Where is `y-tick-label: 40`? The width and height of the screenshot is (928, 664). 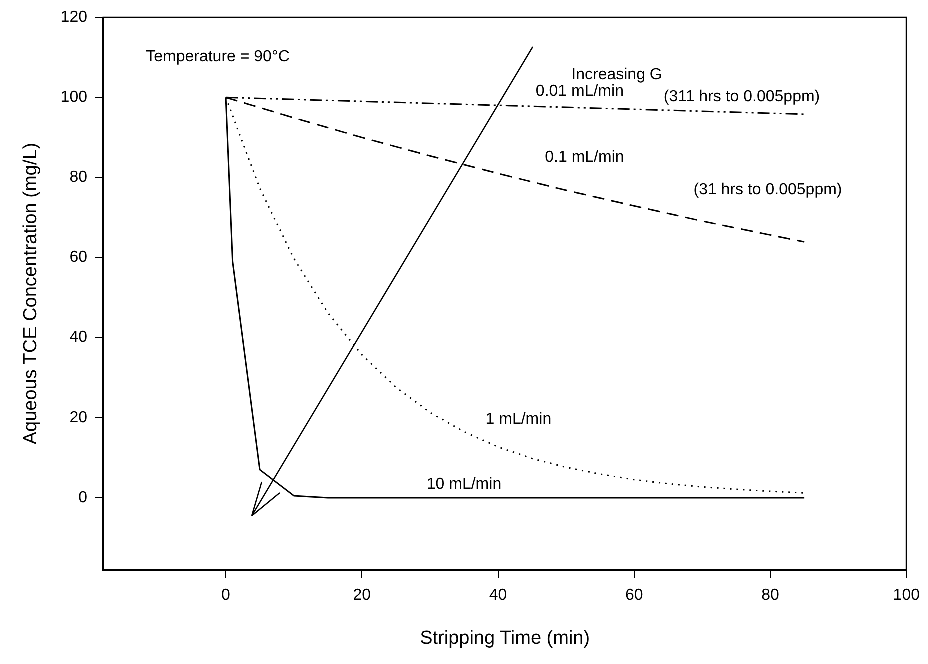
y-tick-label: 40 is located at coordinates (79, 337).